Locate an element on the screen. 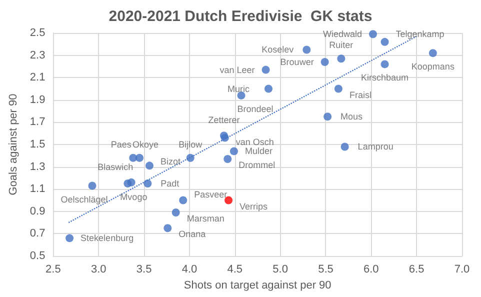 The width and height of the screenshot is (481, 297). x-axis-title: Shots on target against per 90 is located at coordinates (258, 285).